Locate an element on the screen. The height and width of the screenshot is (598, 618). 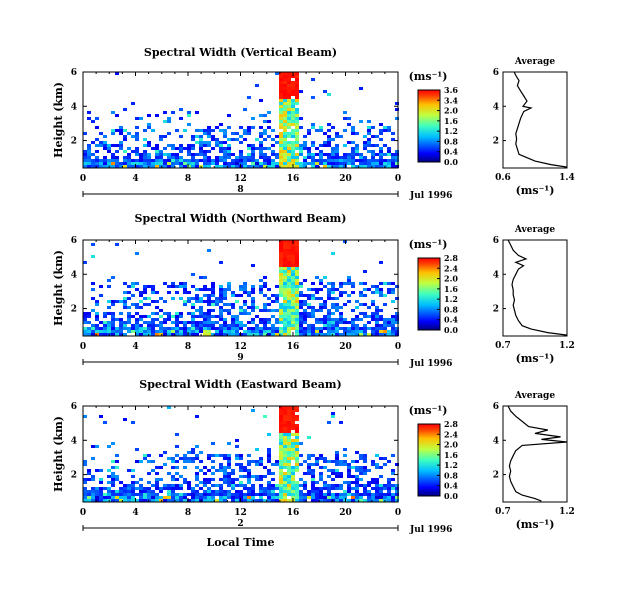
x-tick-label: 20 is located at coordinates (345, 347).